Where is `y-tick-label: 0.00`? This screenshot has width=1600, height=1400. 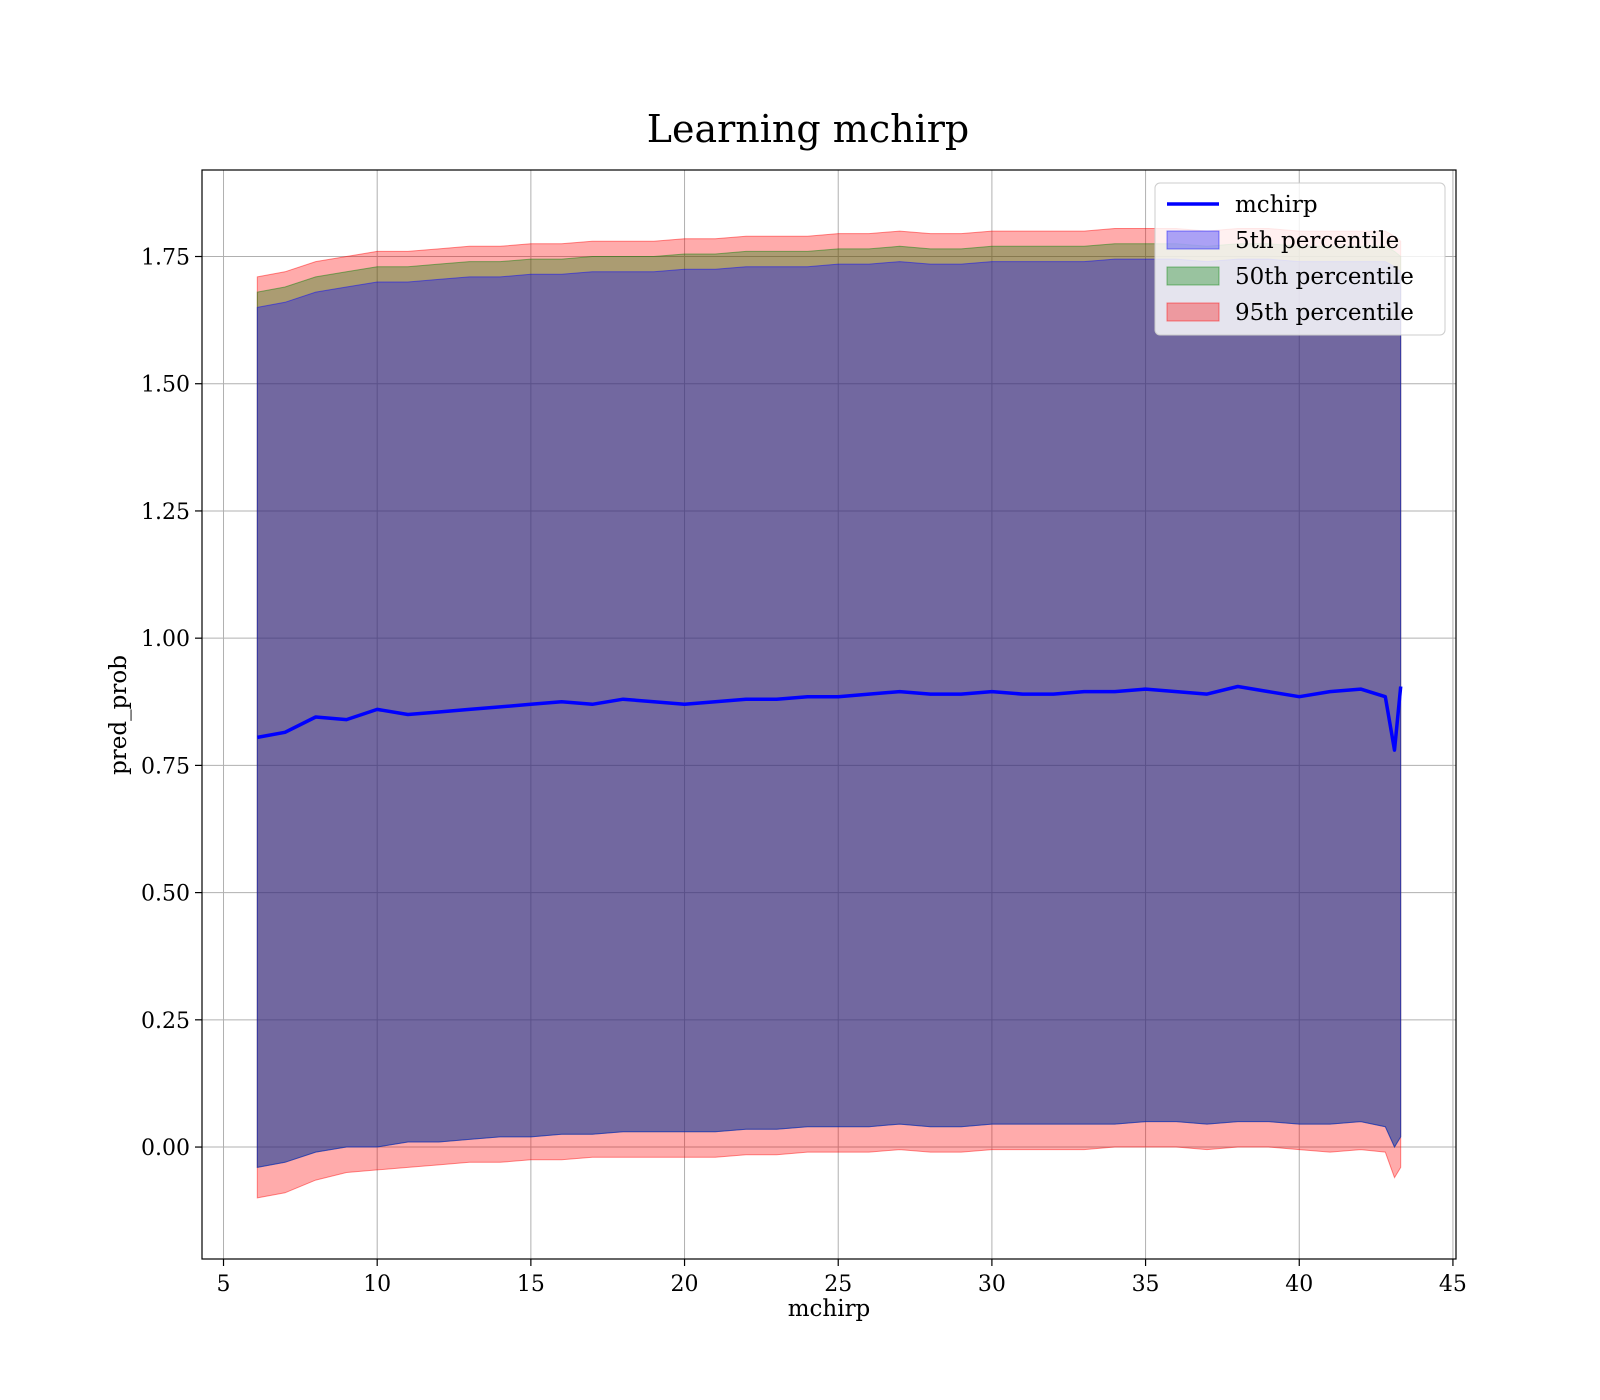
y-tick-label: 0.00 is located at coordinates (165, 1148).